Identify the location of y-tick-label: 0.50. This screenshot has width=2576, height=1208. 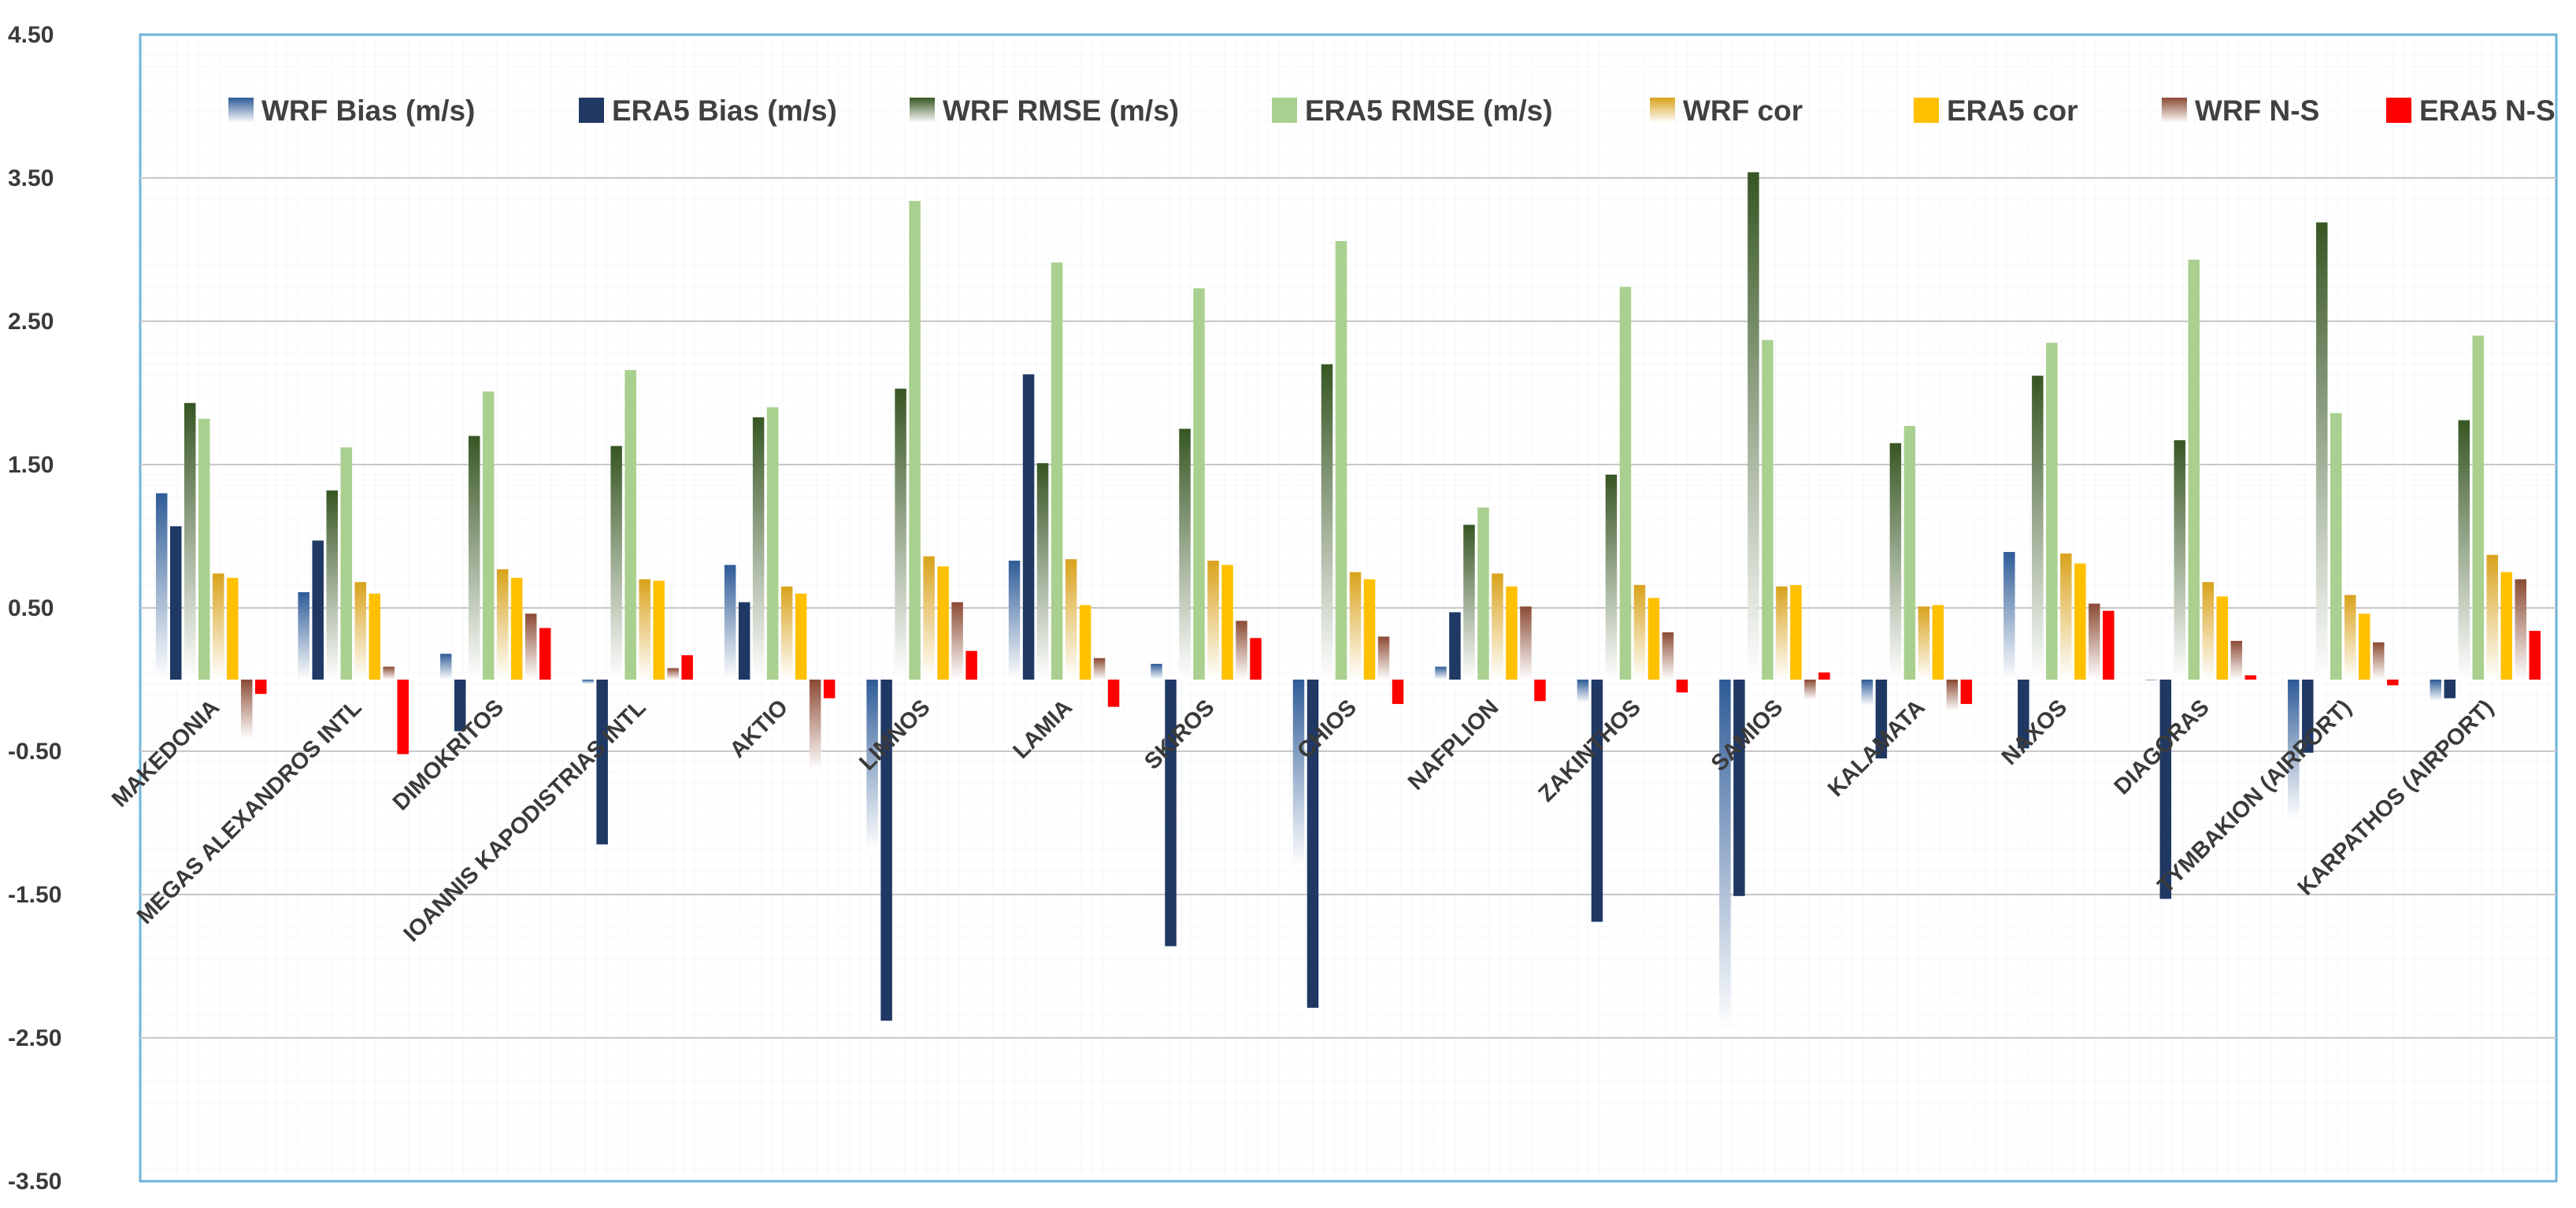
(31, 608).